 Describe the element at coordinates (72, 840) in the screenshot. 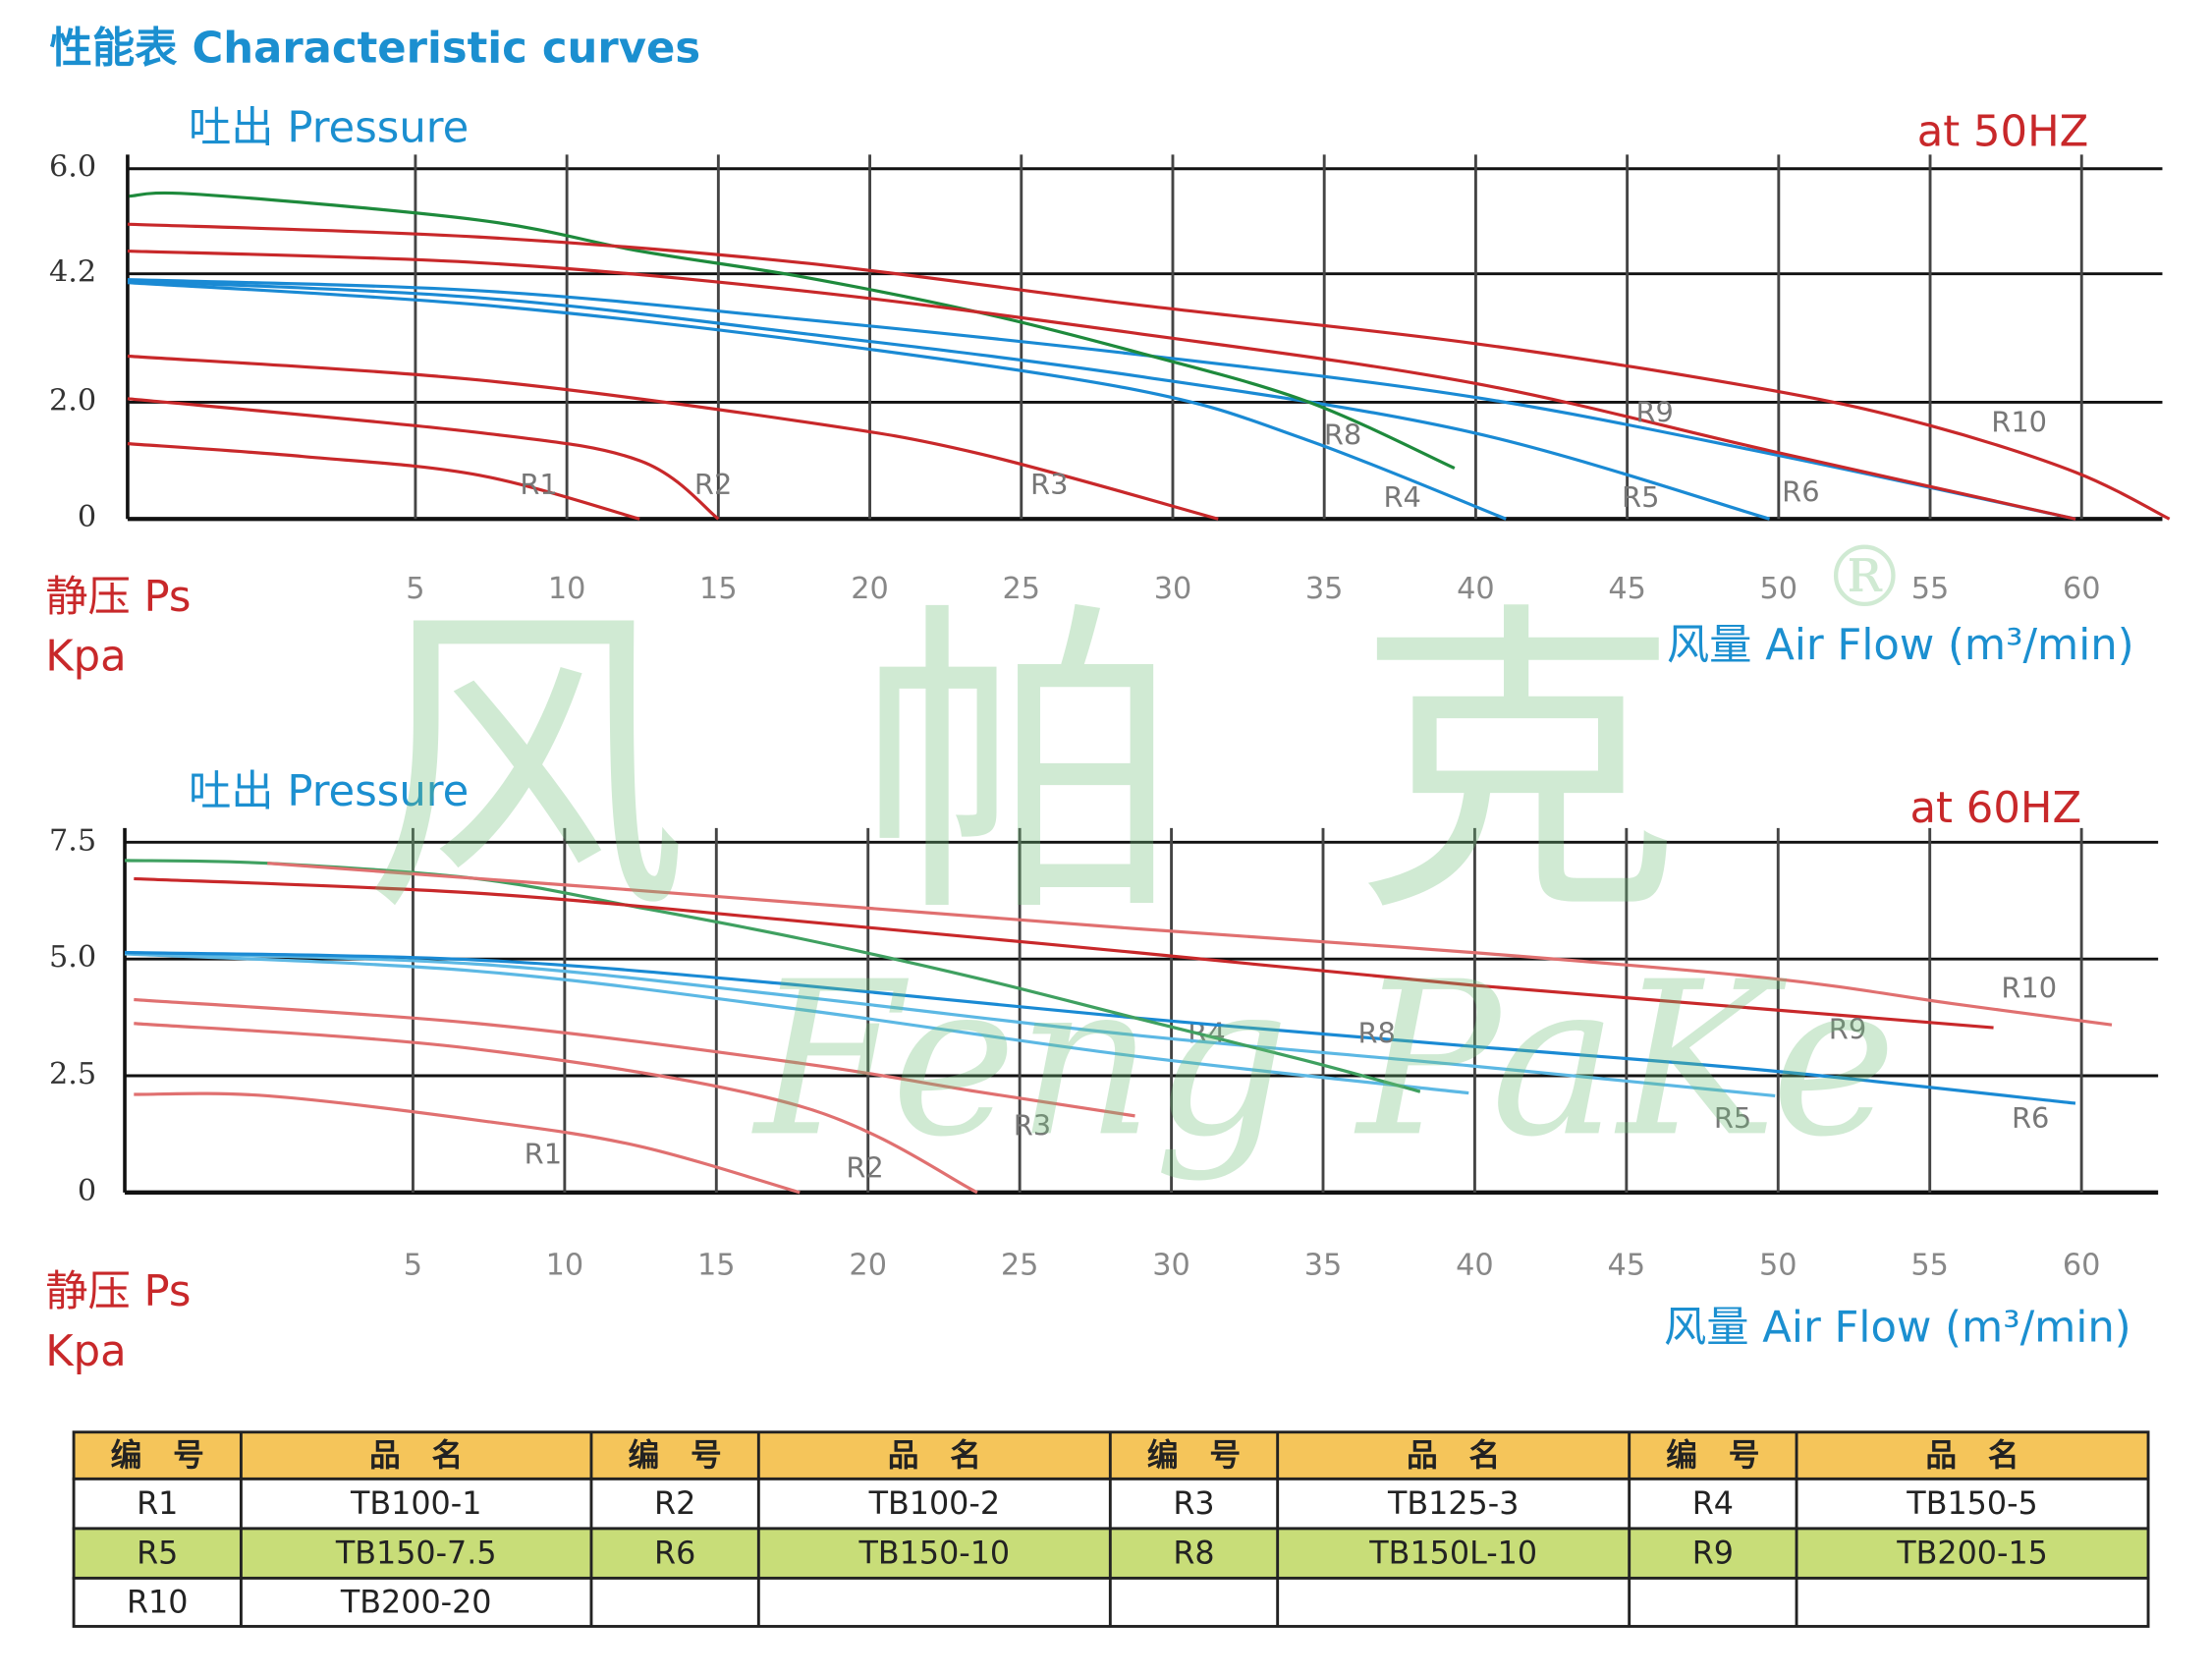

I see `y-tick-label: 7.5` at that location.